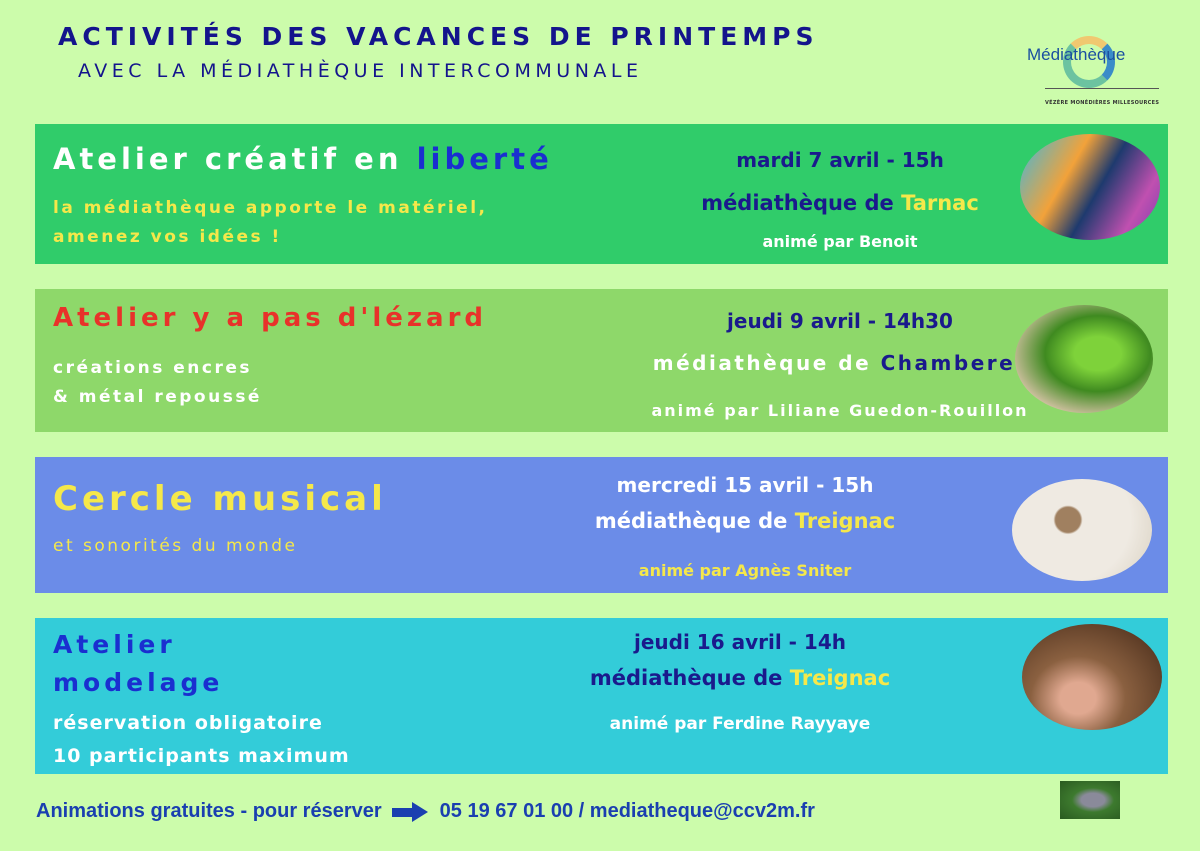 The image size is (1200, 851). What do you see at coordinates (1092, 677) in the screenshot?
I see `clay-photo` at bounding box center [1092, 677].